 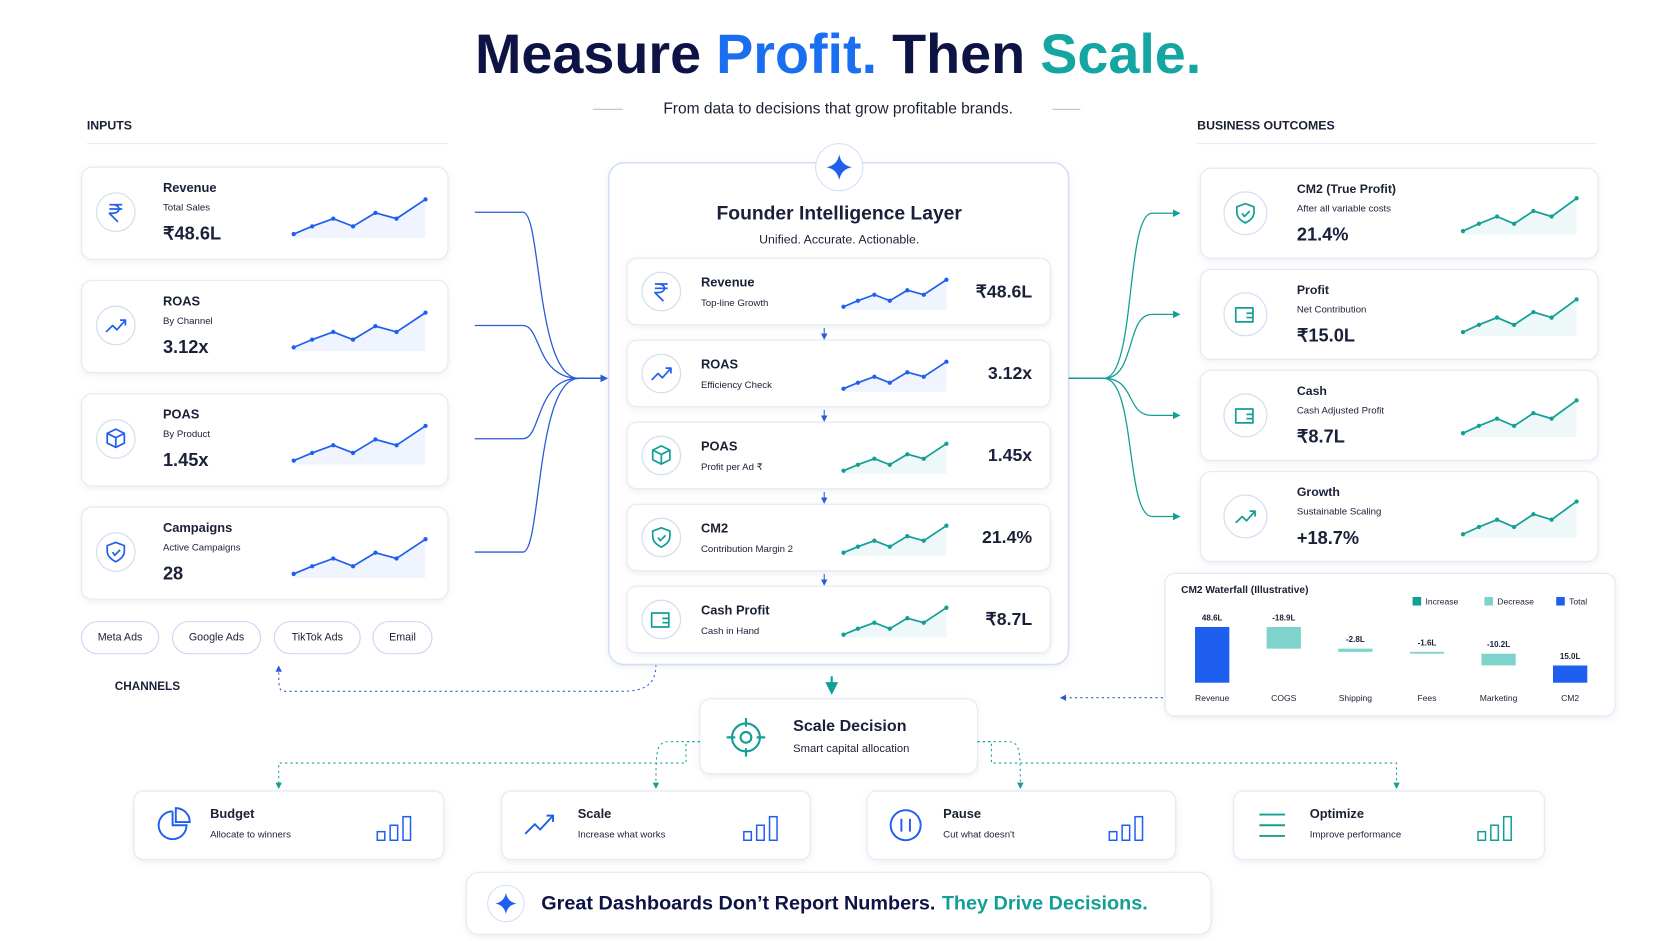 I want to click on waterfall-category: COGS, so click(x=1284, y=698).